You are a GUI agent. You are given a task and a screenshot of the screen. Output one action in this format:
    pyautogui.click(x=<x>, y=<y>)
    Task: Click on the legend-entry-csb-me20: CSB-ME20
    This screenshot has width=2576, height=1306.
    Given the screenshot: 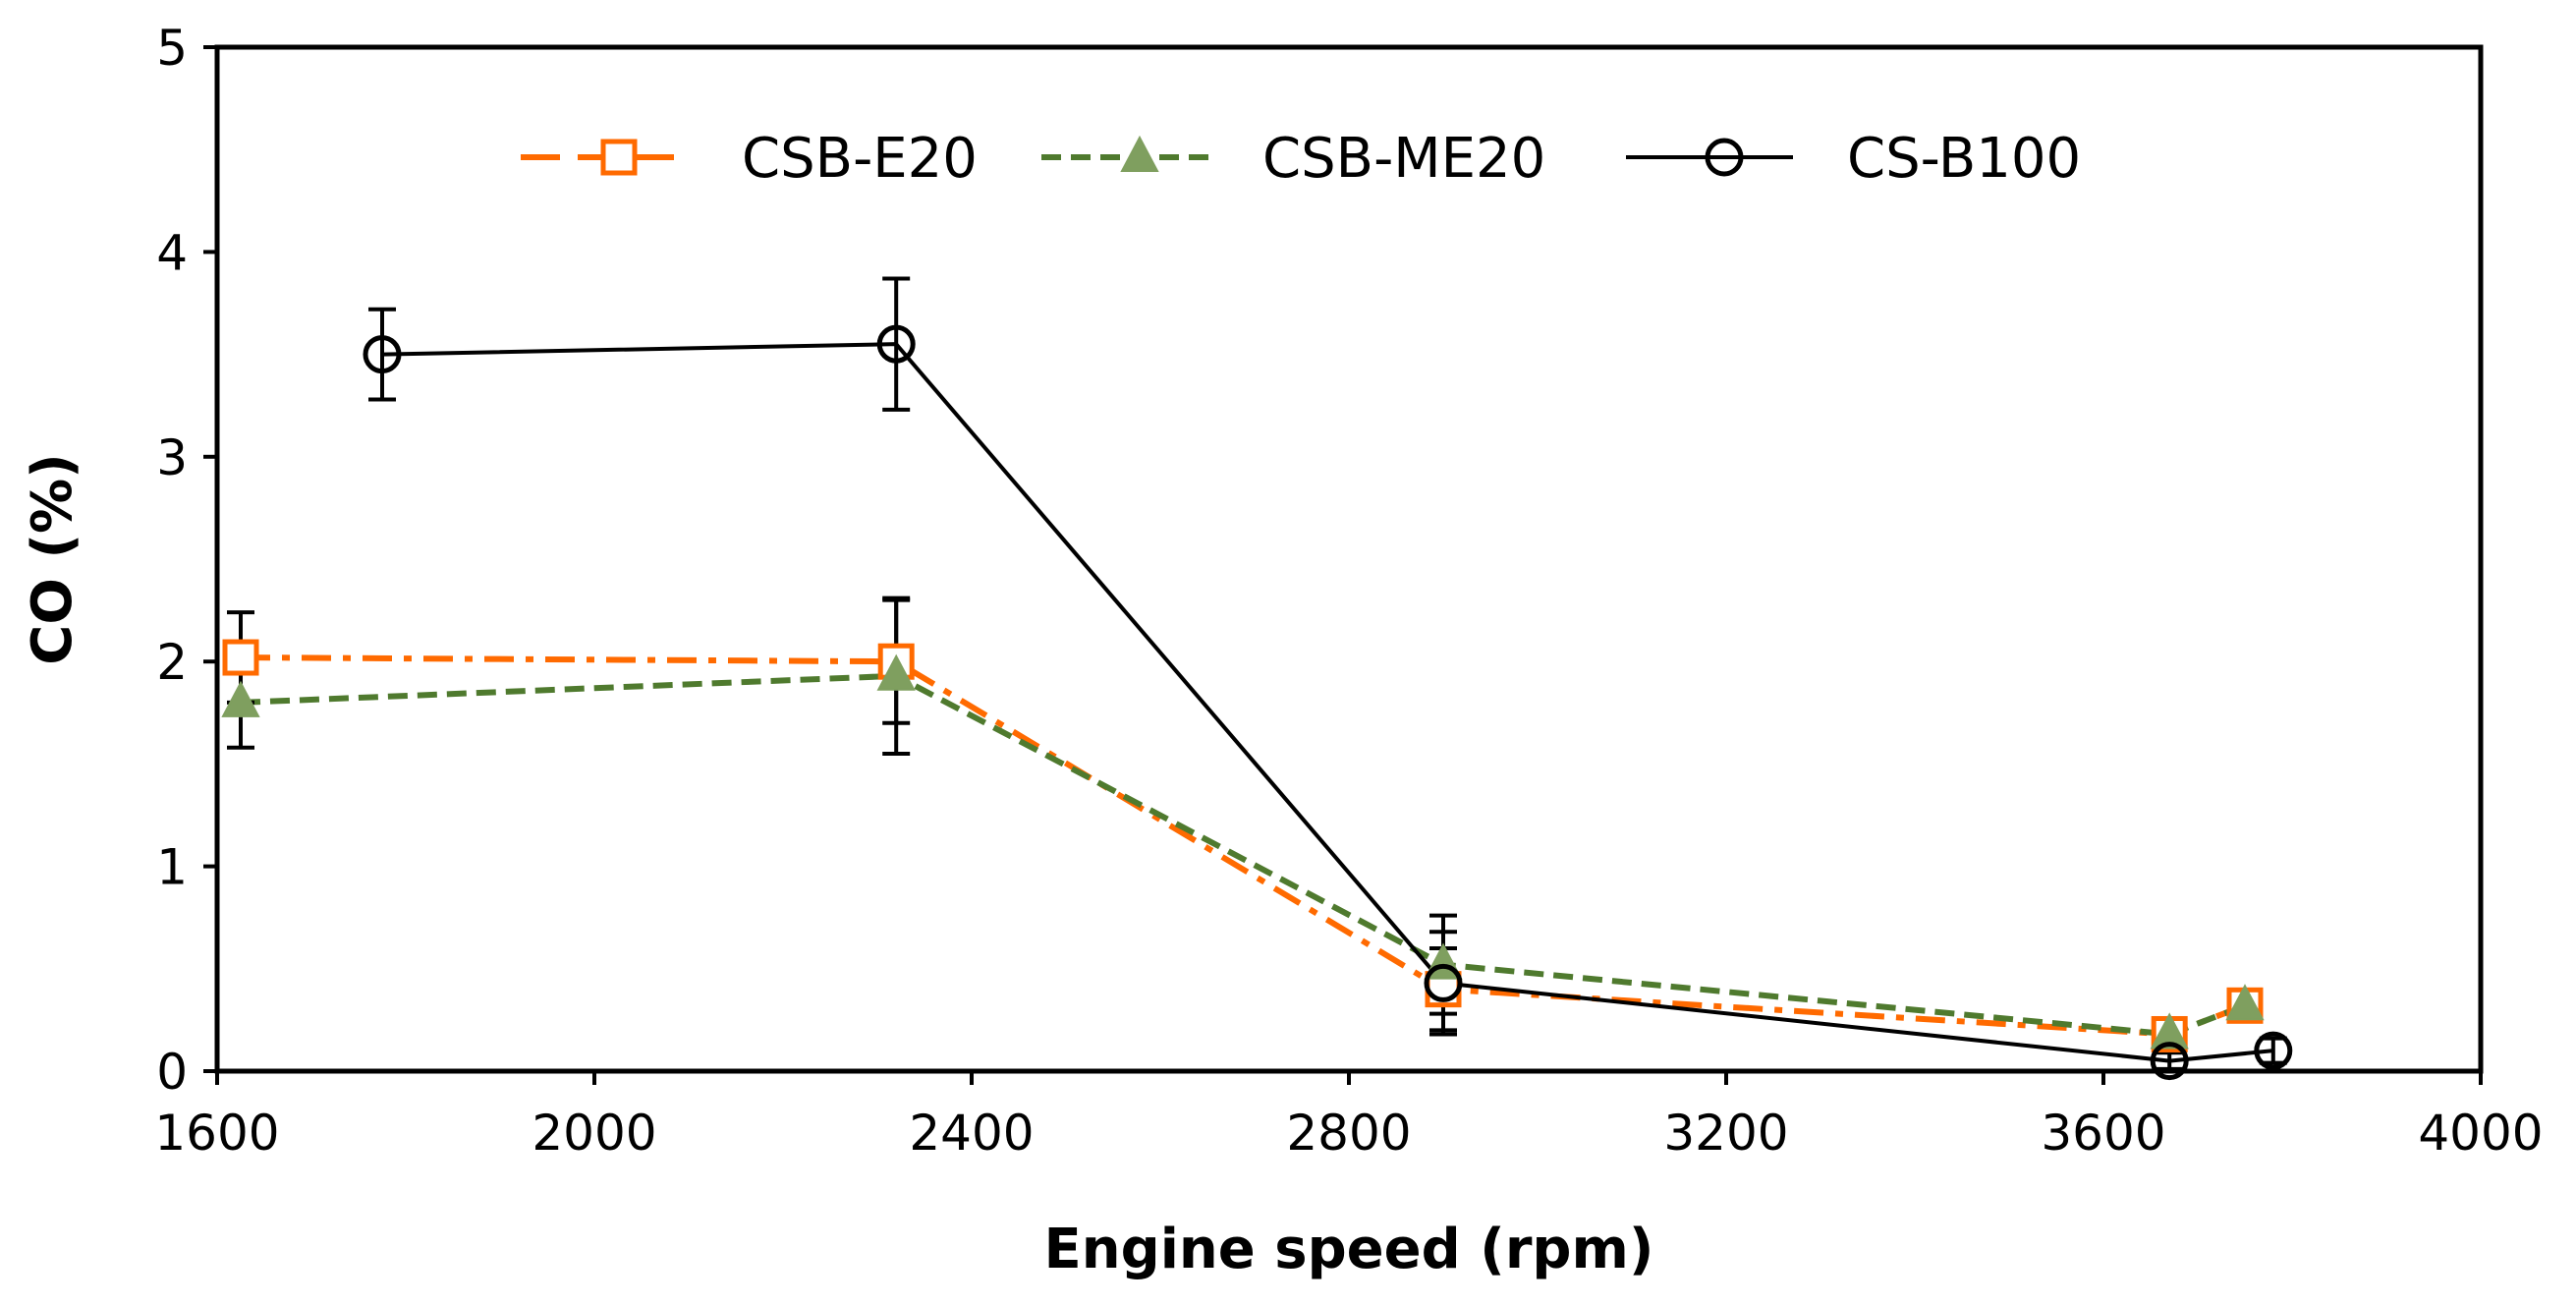 What is the action you would take?
    pyautogui.click(x=1293, y=159)
    